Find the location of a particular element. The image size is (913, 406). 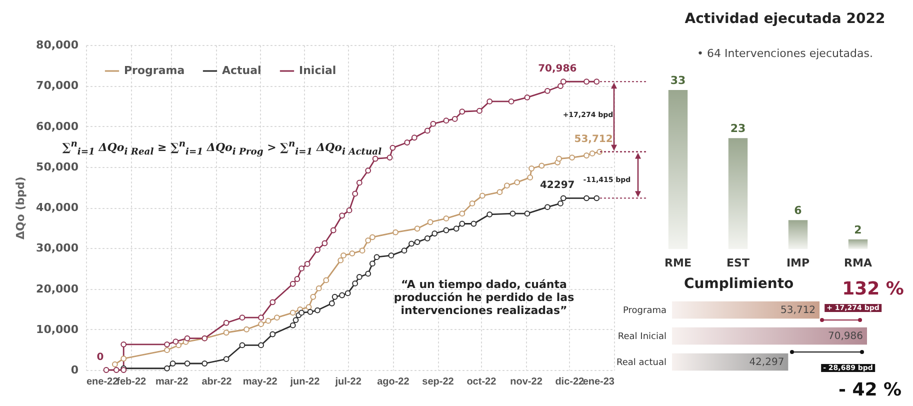

x-tick-label: dic-22 is located at coordinates (570, 382).